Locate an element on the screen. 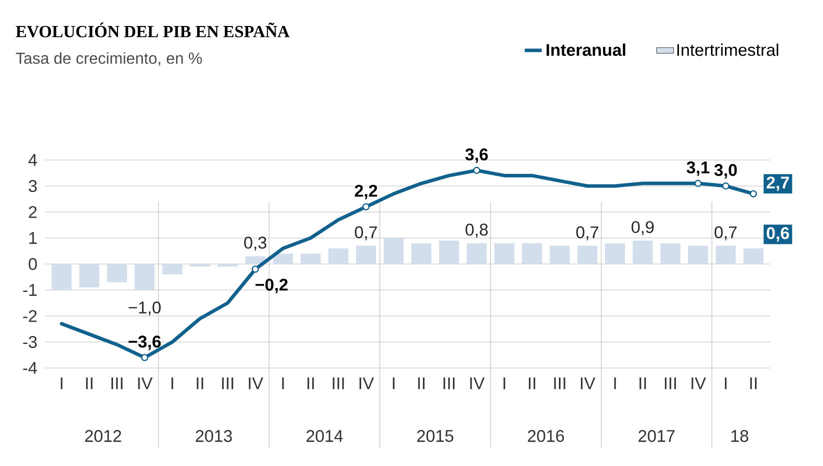  data-label: −1,0 is located at coordinates (144, 309).